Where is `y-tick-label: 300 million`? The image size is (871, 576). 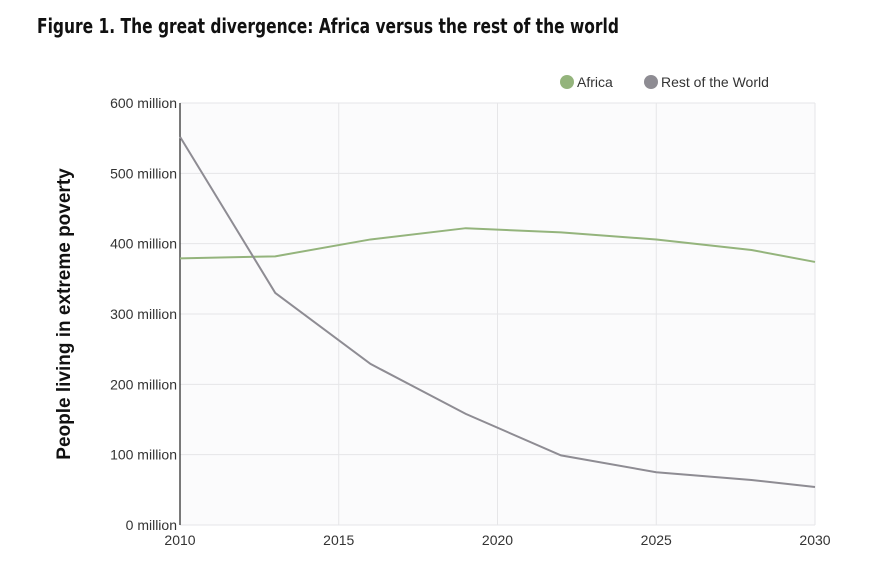
y-tick-label: 300 million is located at coordinates (143, 314).